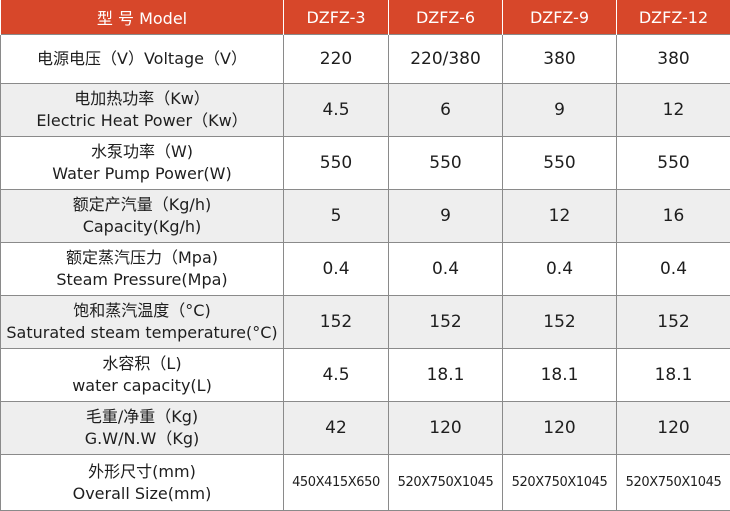 This screenshot has width=730, height=511. Describe the element at coordinates (446, 59) in the screenshot. I see `table-cell: 220/380` at that location.